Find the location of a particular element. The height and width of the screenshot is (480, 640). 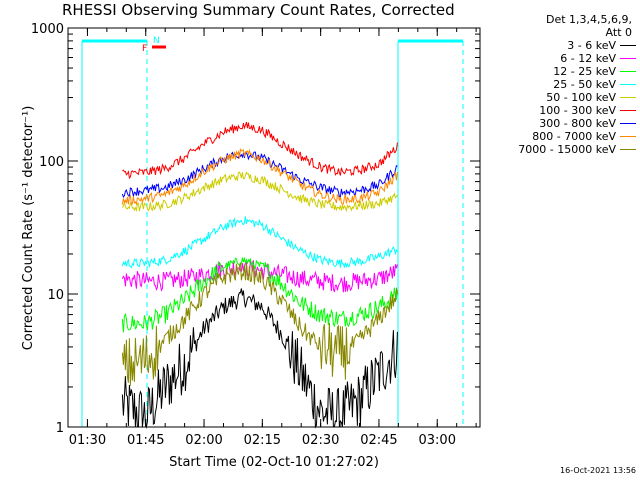

legend-header-attenuator: Att 0 is located at coordinates (618, 32).